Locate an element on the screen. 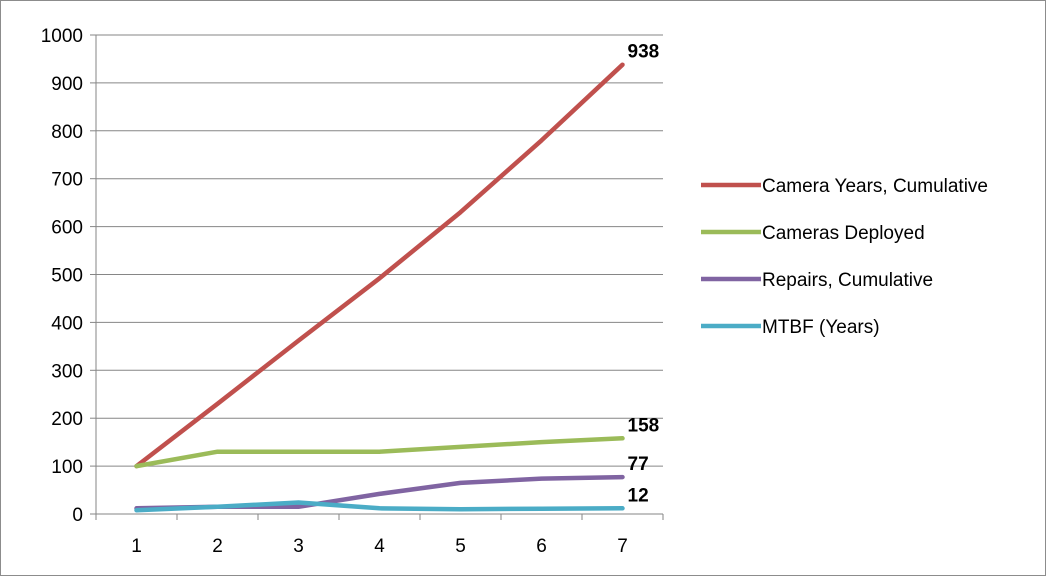  y-tick-label: 600 is located at coordinates (67, 228).